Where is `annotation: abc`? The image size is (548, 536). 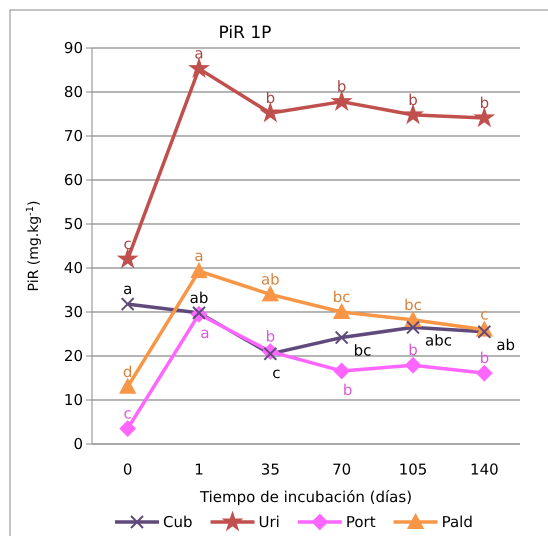
annotation: abc is located at coordinates (438, 340).